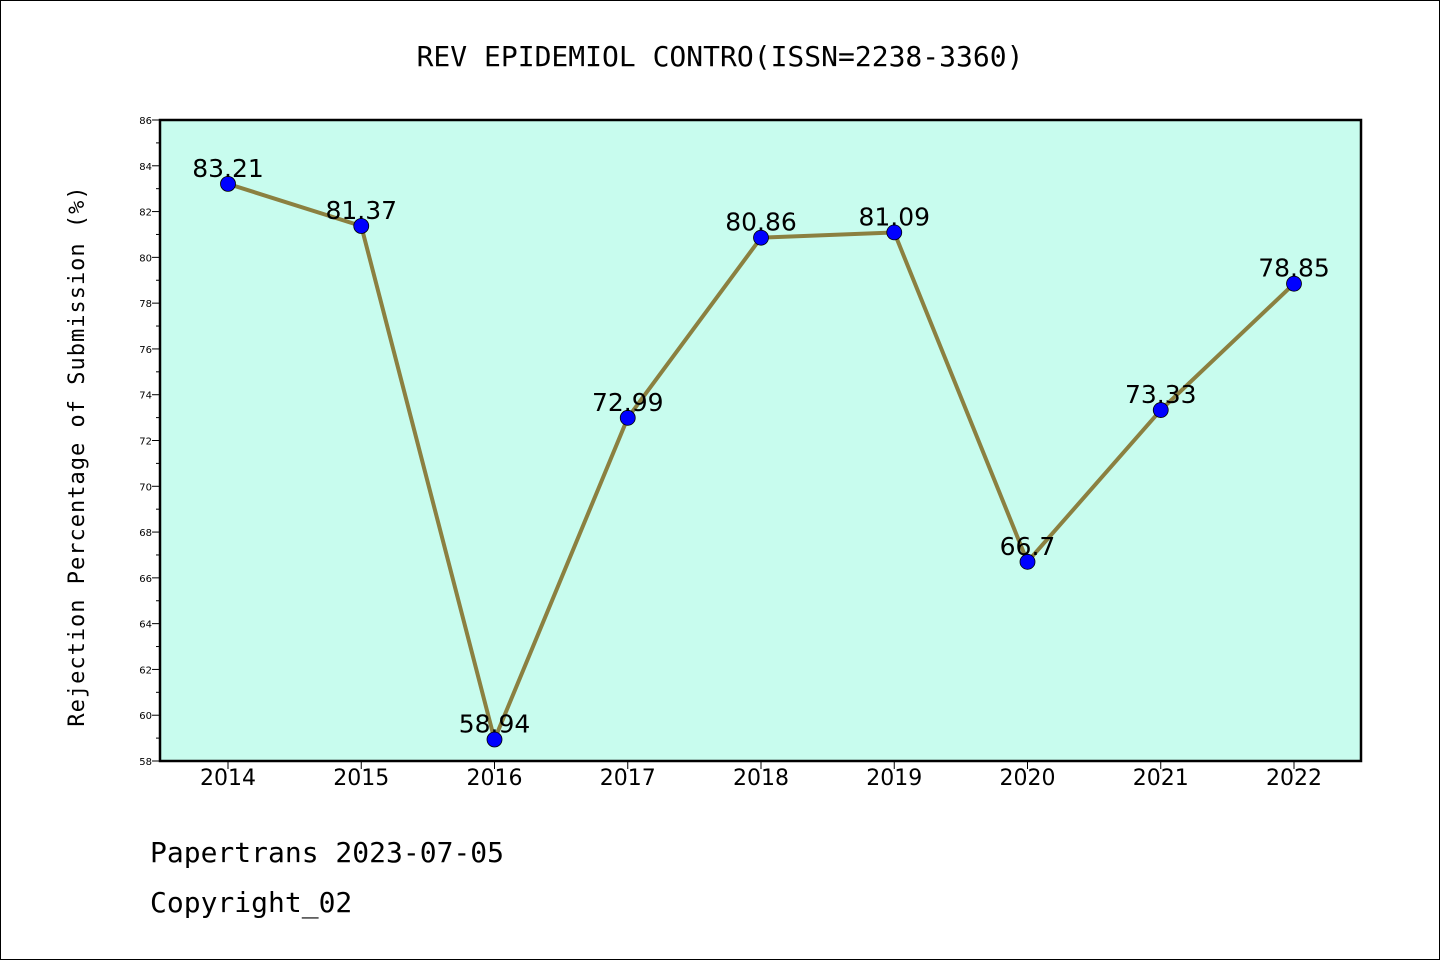 The image size is (1440, 960). What do you see at coordinates (495, 778) in the screenshot?
I see `x-tick-label: 2016` at bounding box center [495, 778].